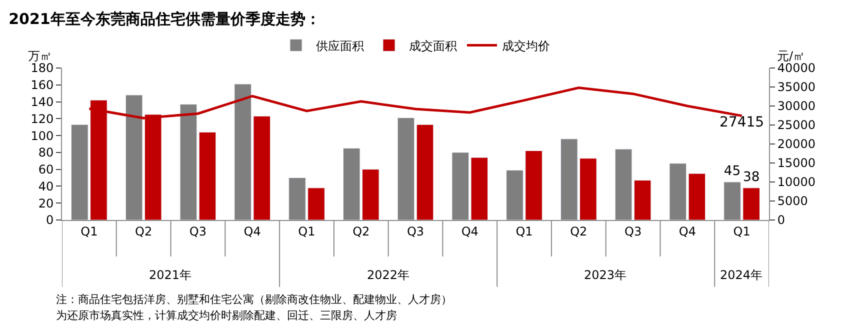 The height and width of the screenshot is (336, 859). I want to click on data-label: 27415, so click(742, 122).